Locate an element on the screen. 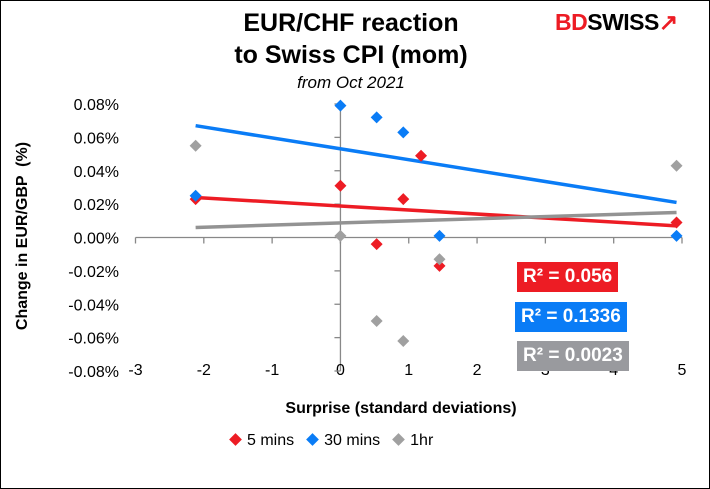 The width and height of the screenshot is (710, 489). legend-item-5-mins: 5 mins is located at coordinates (261, 441).